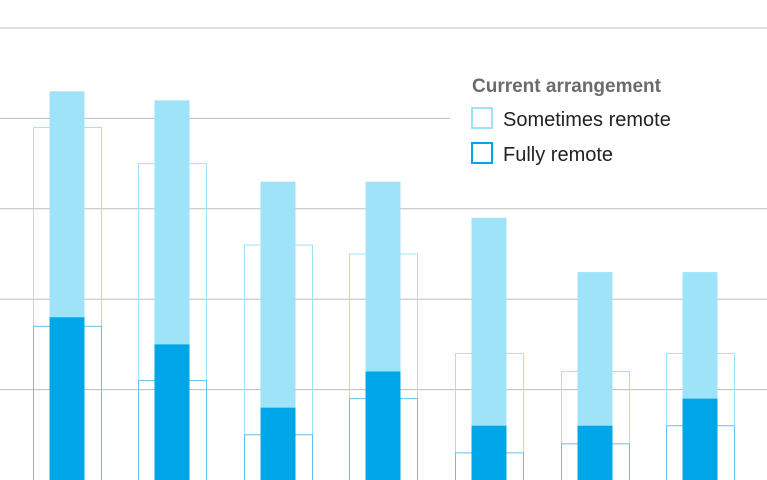  Describe the element at coordinates (587, 120) in the screenshot. I see `legend-label-sometimes-remote: Sometimes remote` at that location.